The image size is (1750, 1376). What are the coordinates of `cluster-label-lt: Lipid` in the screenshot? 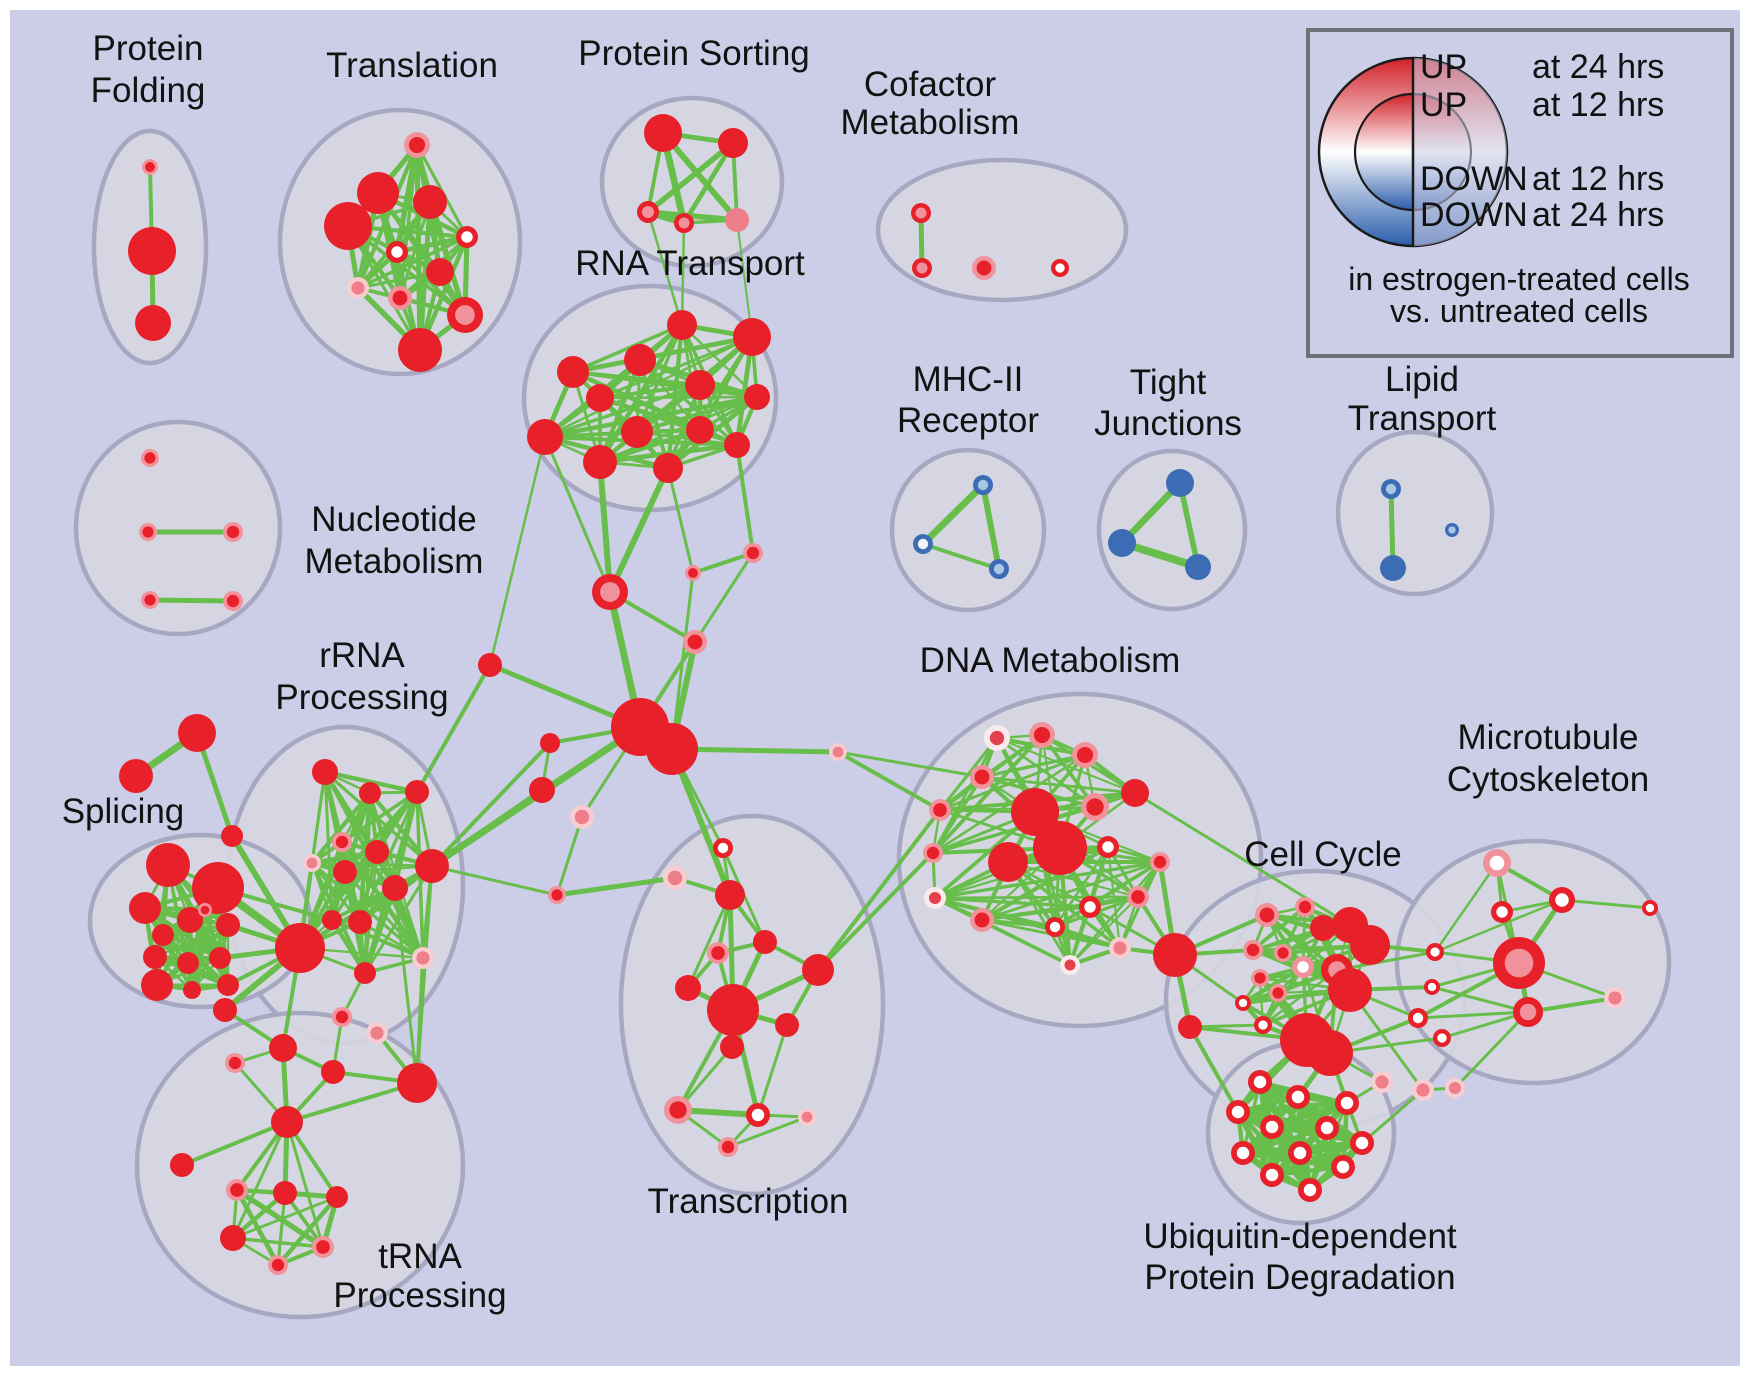 It's located at (1422, 379).